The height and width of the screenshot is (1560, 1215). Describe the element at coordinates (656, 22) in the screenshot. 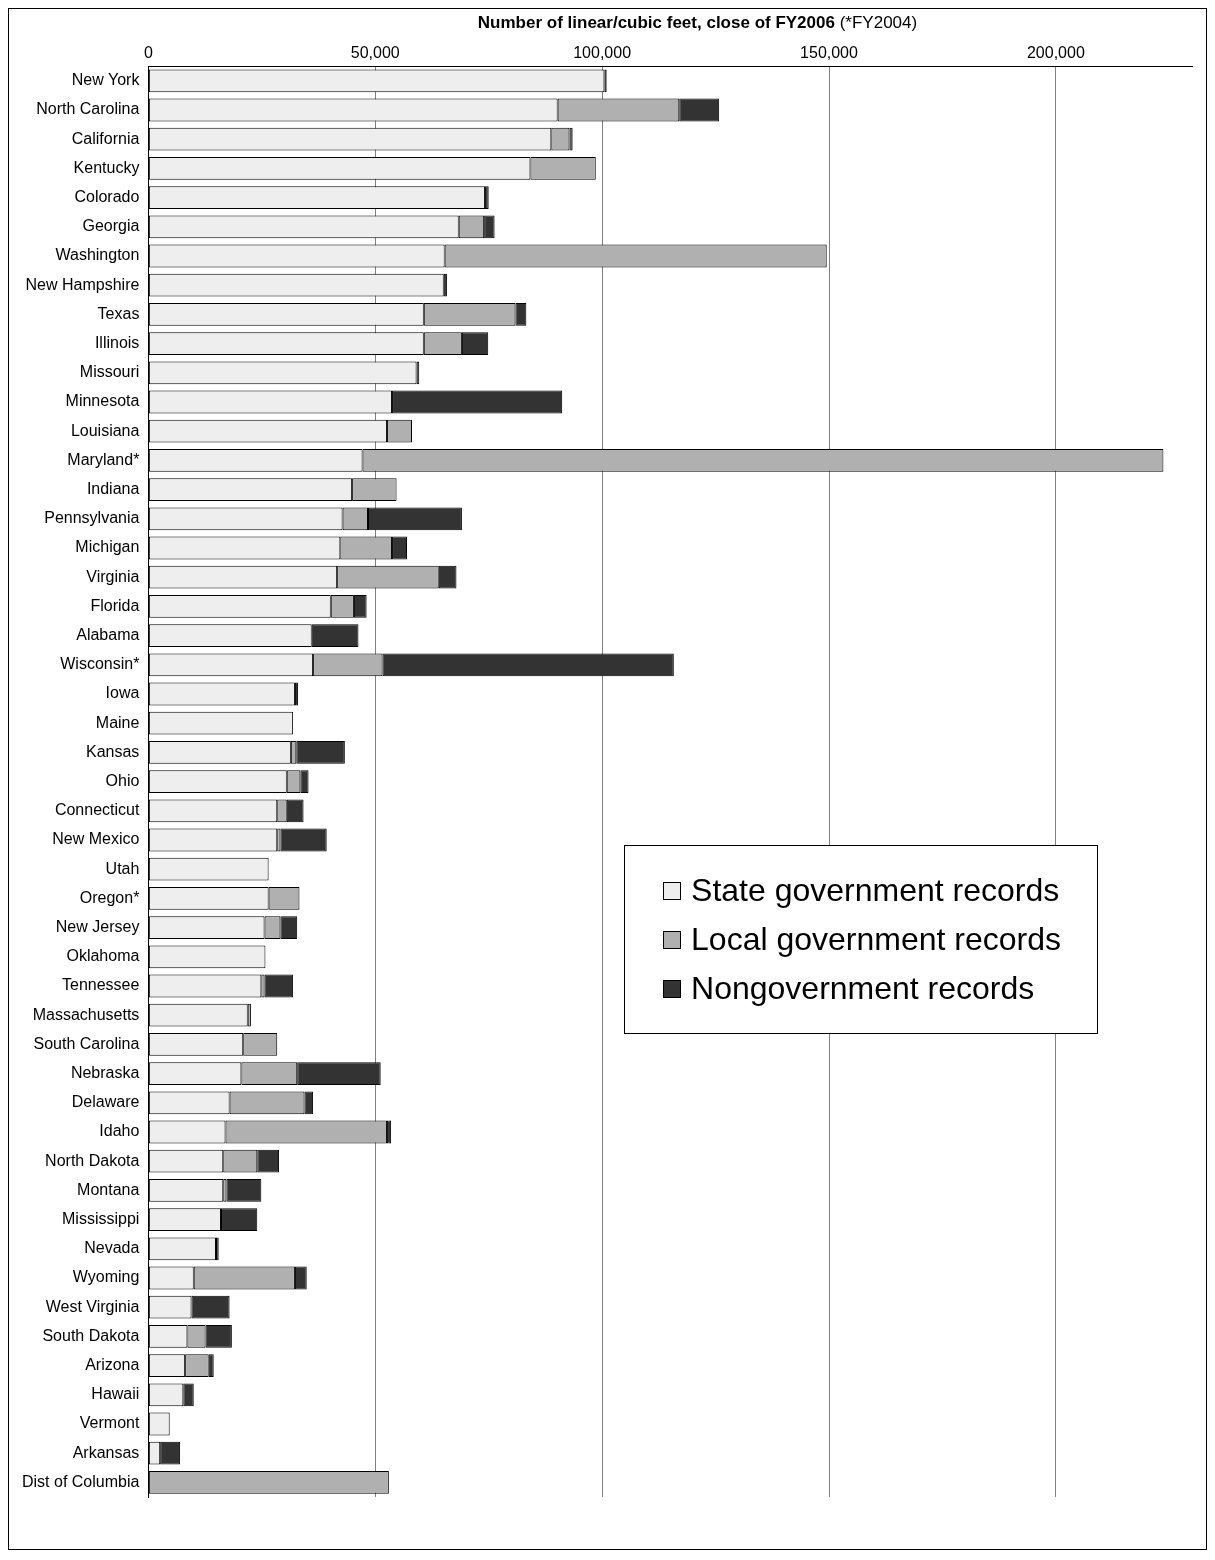

I see `chart-title: Number of linear/cubic feet, close of FY2006` at that location.